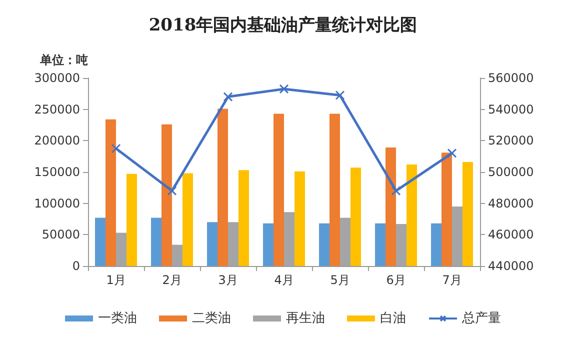 This screenshot has width=566, height=344. I want to click on legend-label: 白油, so click(393, 318).